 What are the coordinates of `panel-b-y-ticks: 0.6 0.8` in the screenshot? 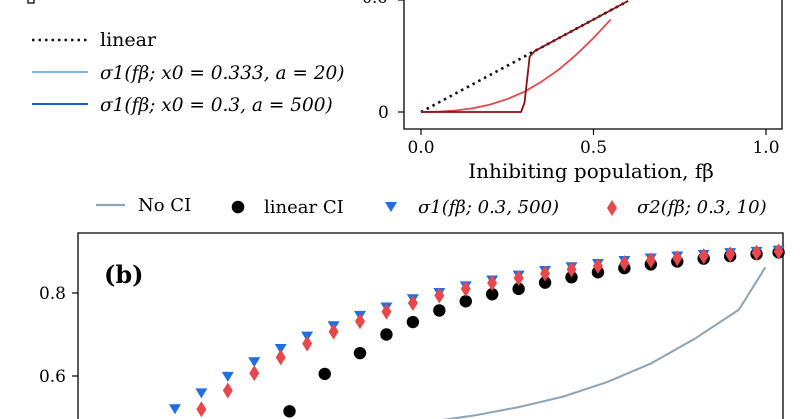 It's located at (58, 335).